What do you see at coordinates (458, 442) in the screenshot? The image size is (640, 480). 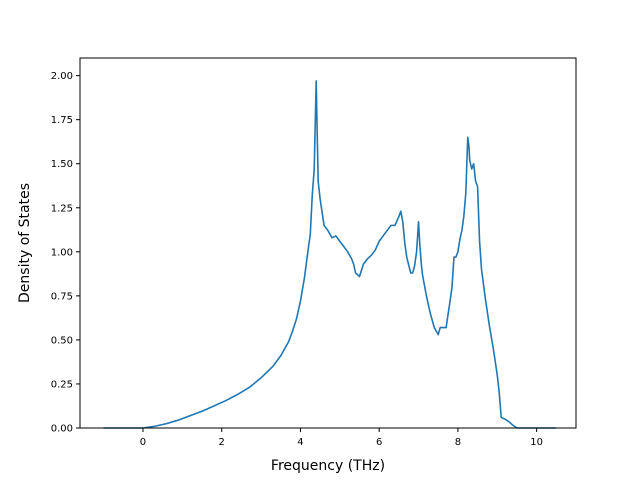 I see `x-tick-label: 8` at bounding box center [458, 442].